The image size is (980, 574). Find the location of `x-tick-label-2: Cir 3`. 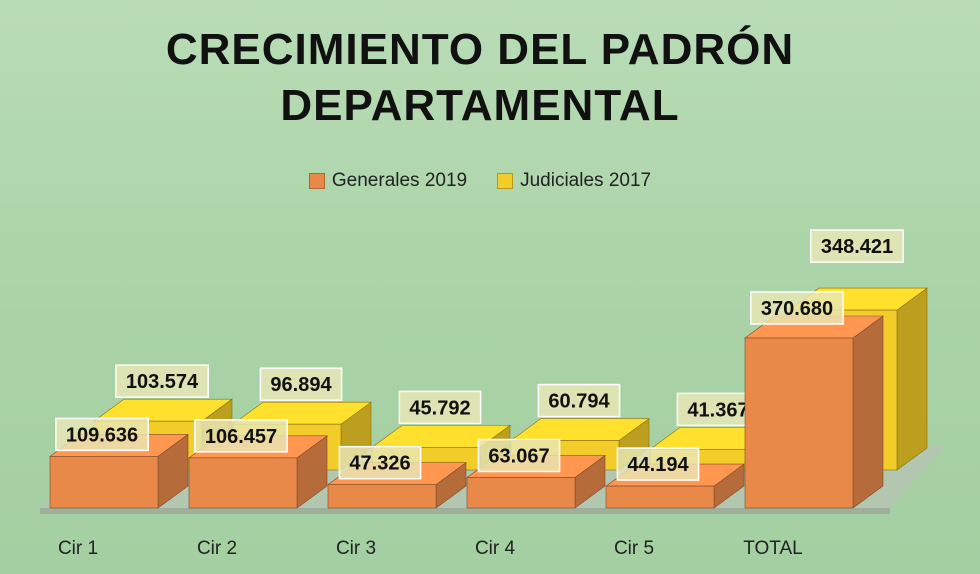

x-tick-label-2: Cir 3 is located at coordinates (356, 548).